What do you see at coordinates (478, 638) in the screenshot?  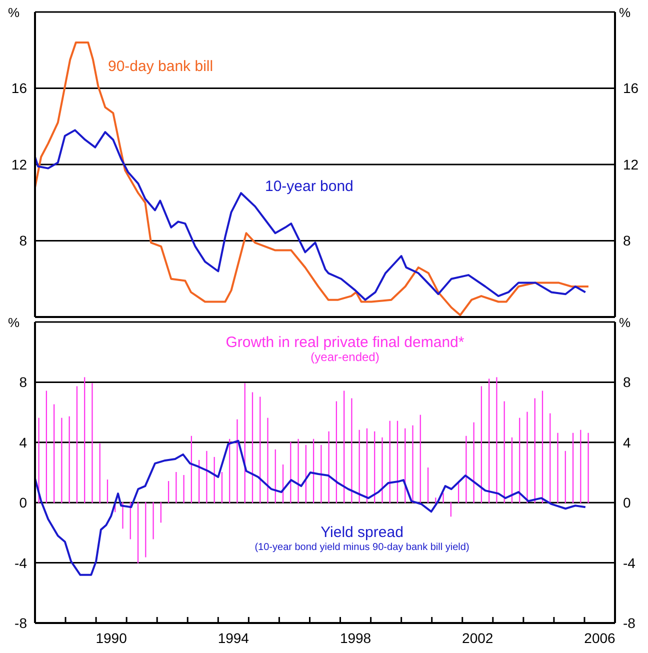 I see `x-tick-label: 2002` at bounding box center [478, 638].